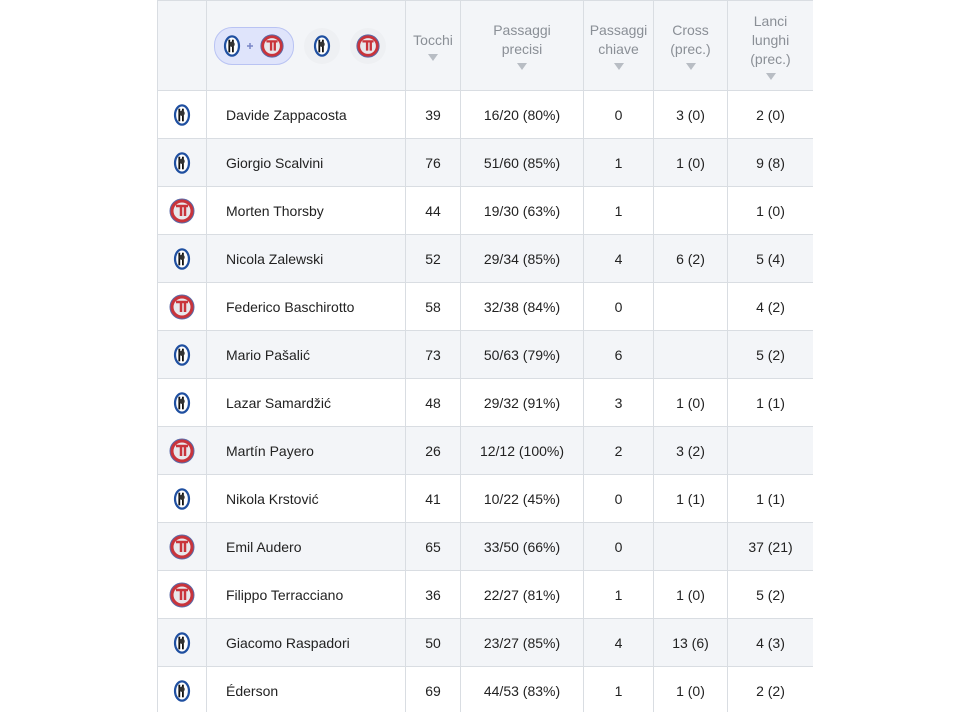  What do you see at coordinates (522, 45) in the screenshot?
I see `column-header: Passaggi precisi` at bounding box center [522, 45].